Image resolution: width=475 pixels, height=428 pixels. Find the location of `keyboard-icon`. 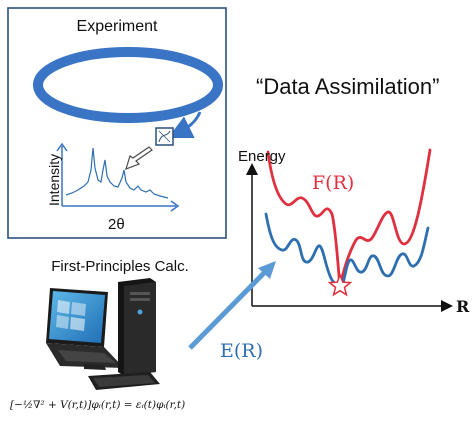

keyboard-icon is located at coordinates (124, 381).